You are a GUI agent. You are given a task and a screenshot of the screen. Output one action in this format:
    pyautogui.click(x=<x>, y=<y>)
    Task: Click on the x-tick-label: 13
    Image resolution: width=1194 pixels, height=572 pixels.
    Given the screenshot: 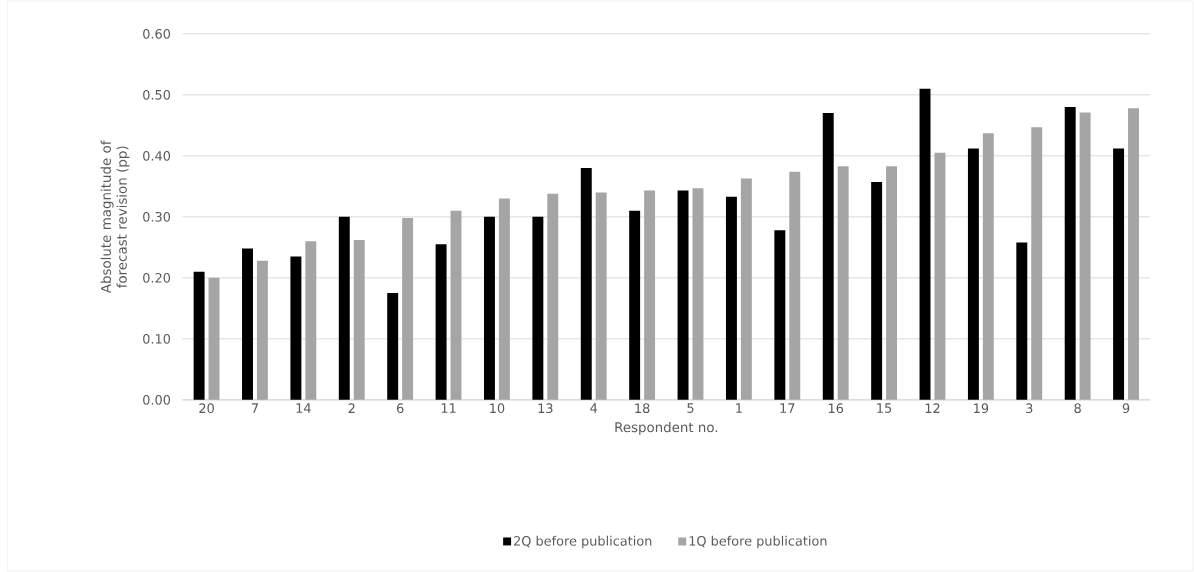 What is the action you would take?
    pyautogui.click(x=545, y=408)
    